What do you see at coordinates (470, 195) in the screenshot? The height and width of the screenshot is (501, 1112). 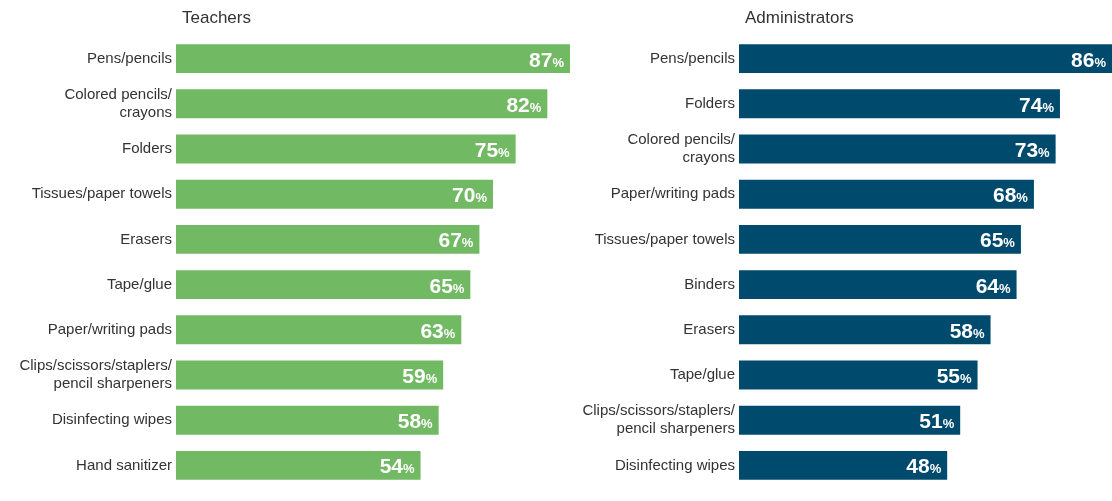 I see `data-label: 70%` at bounding box center [470, 195].